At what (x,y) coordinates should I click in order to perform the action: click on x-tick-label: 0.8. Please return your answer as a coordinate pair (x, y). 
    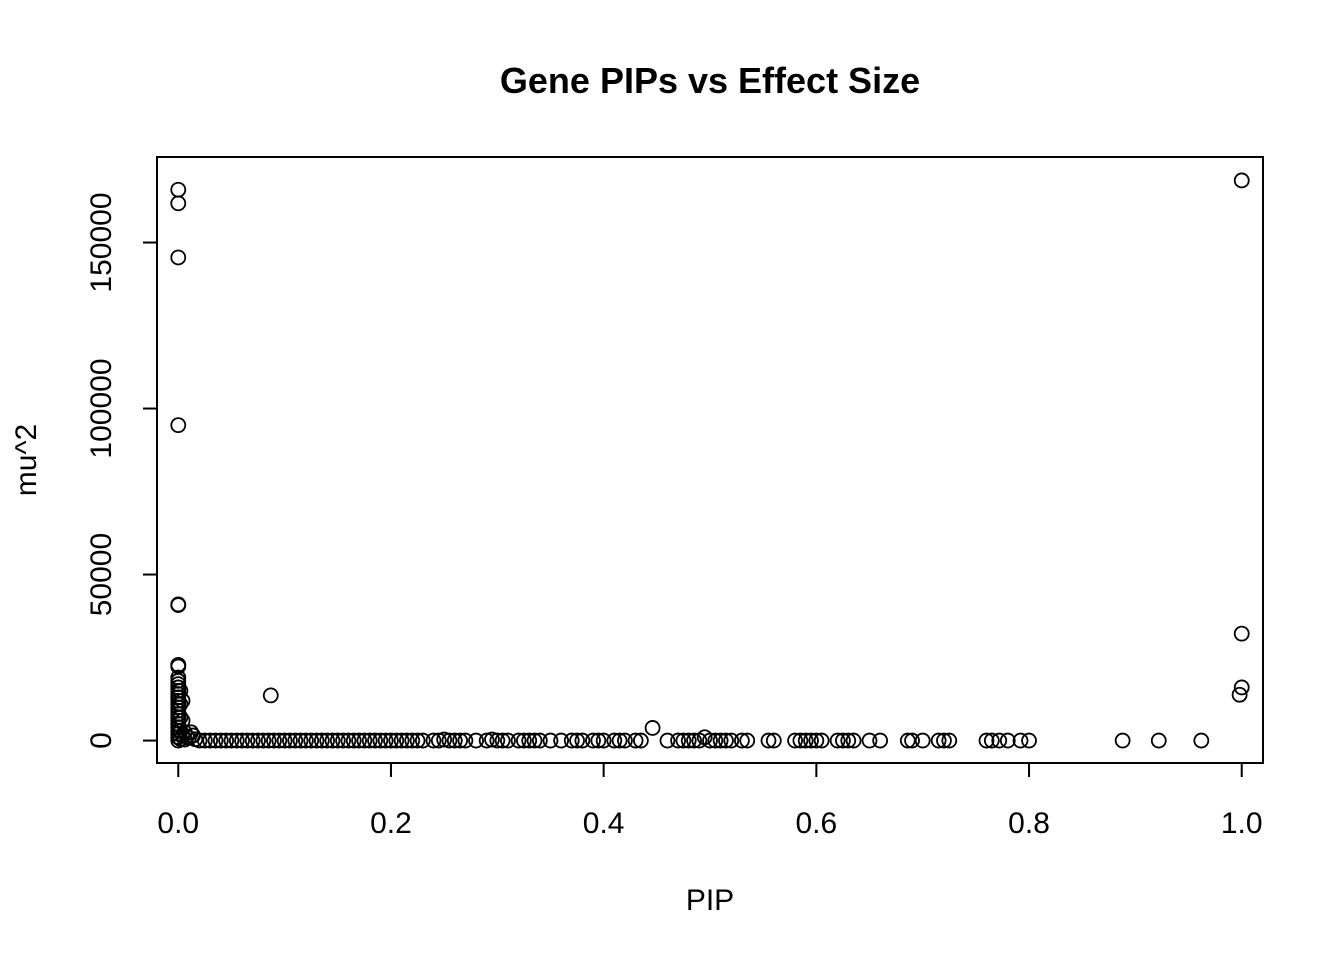
    Looking at the image, I should click on (1029, 823).